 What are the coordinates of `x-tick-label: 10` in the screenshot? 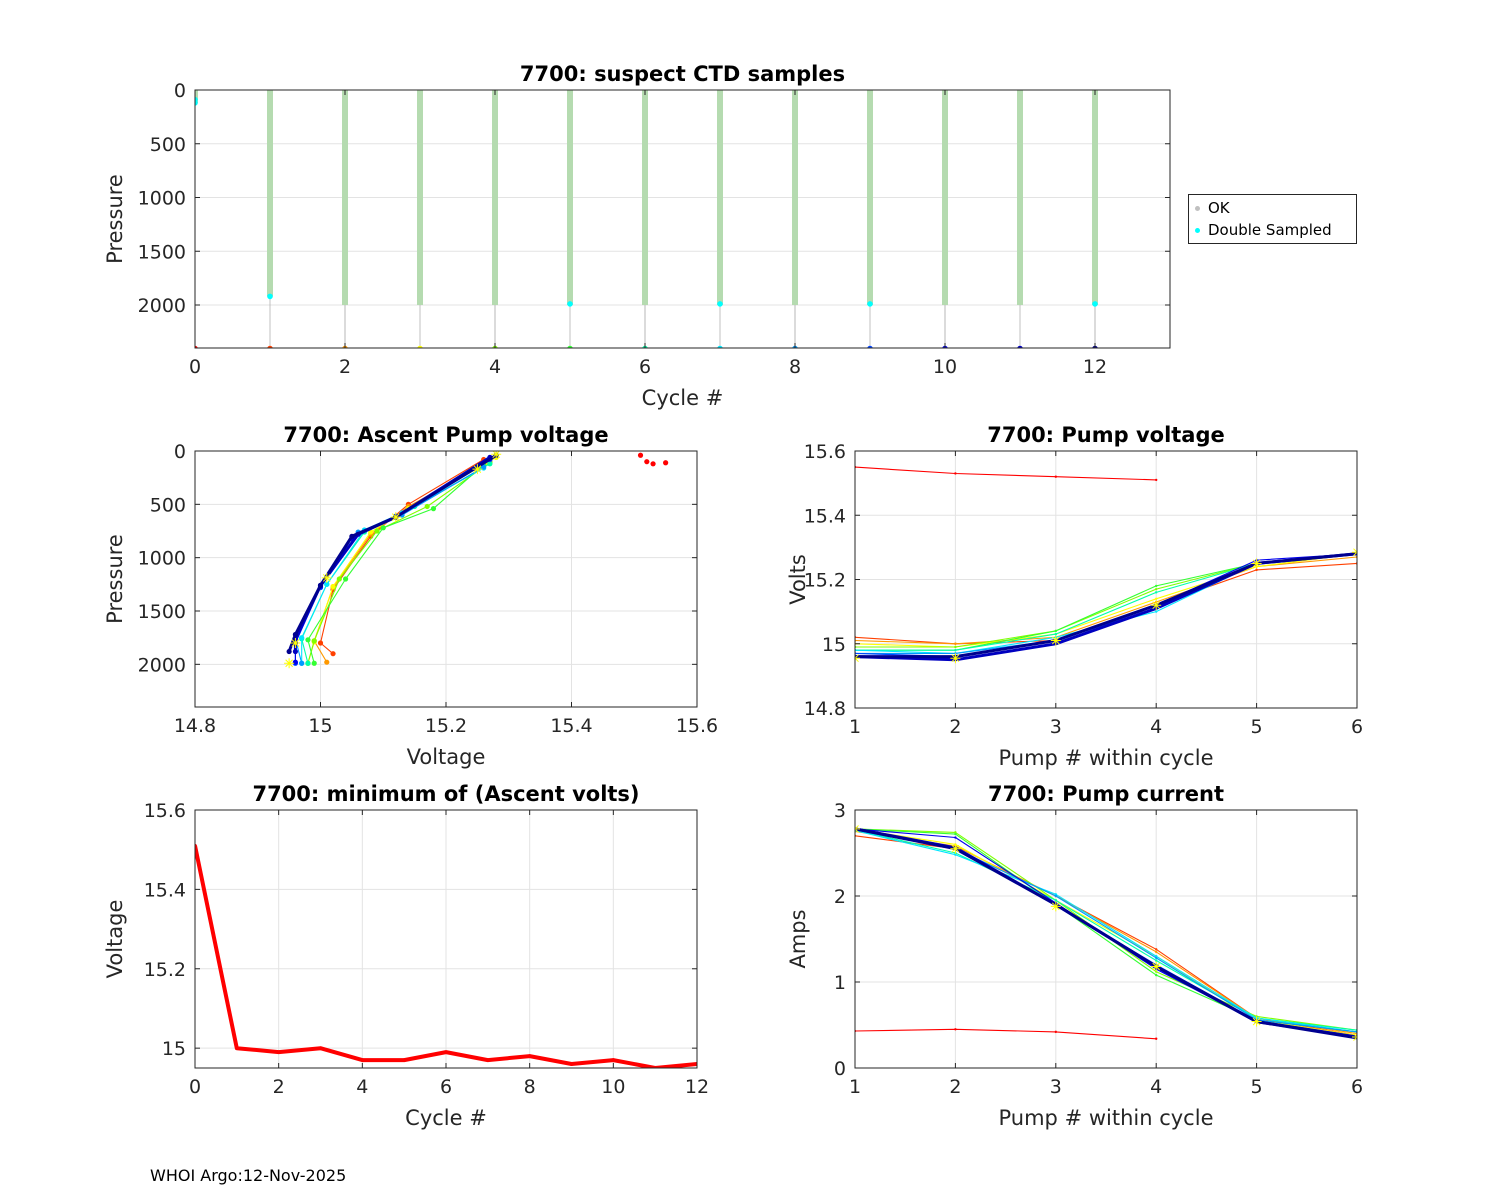 It's located at (945, 367).